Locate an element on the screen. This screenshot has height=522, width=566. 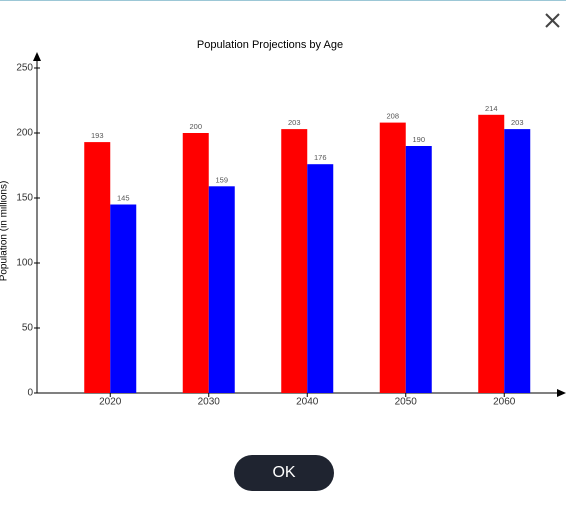
x-axis-arrow is located at coordinates (561, 393).